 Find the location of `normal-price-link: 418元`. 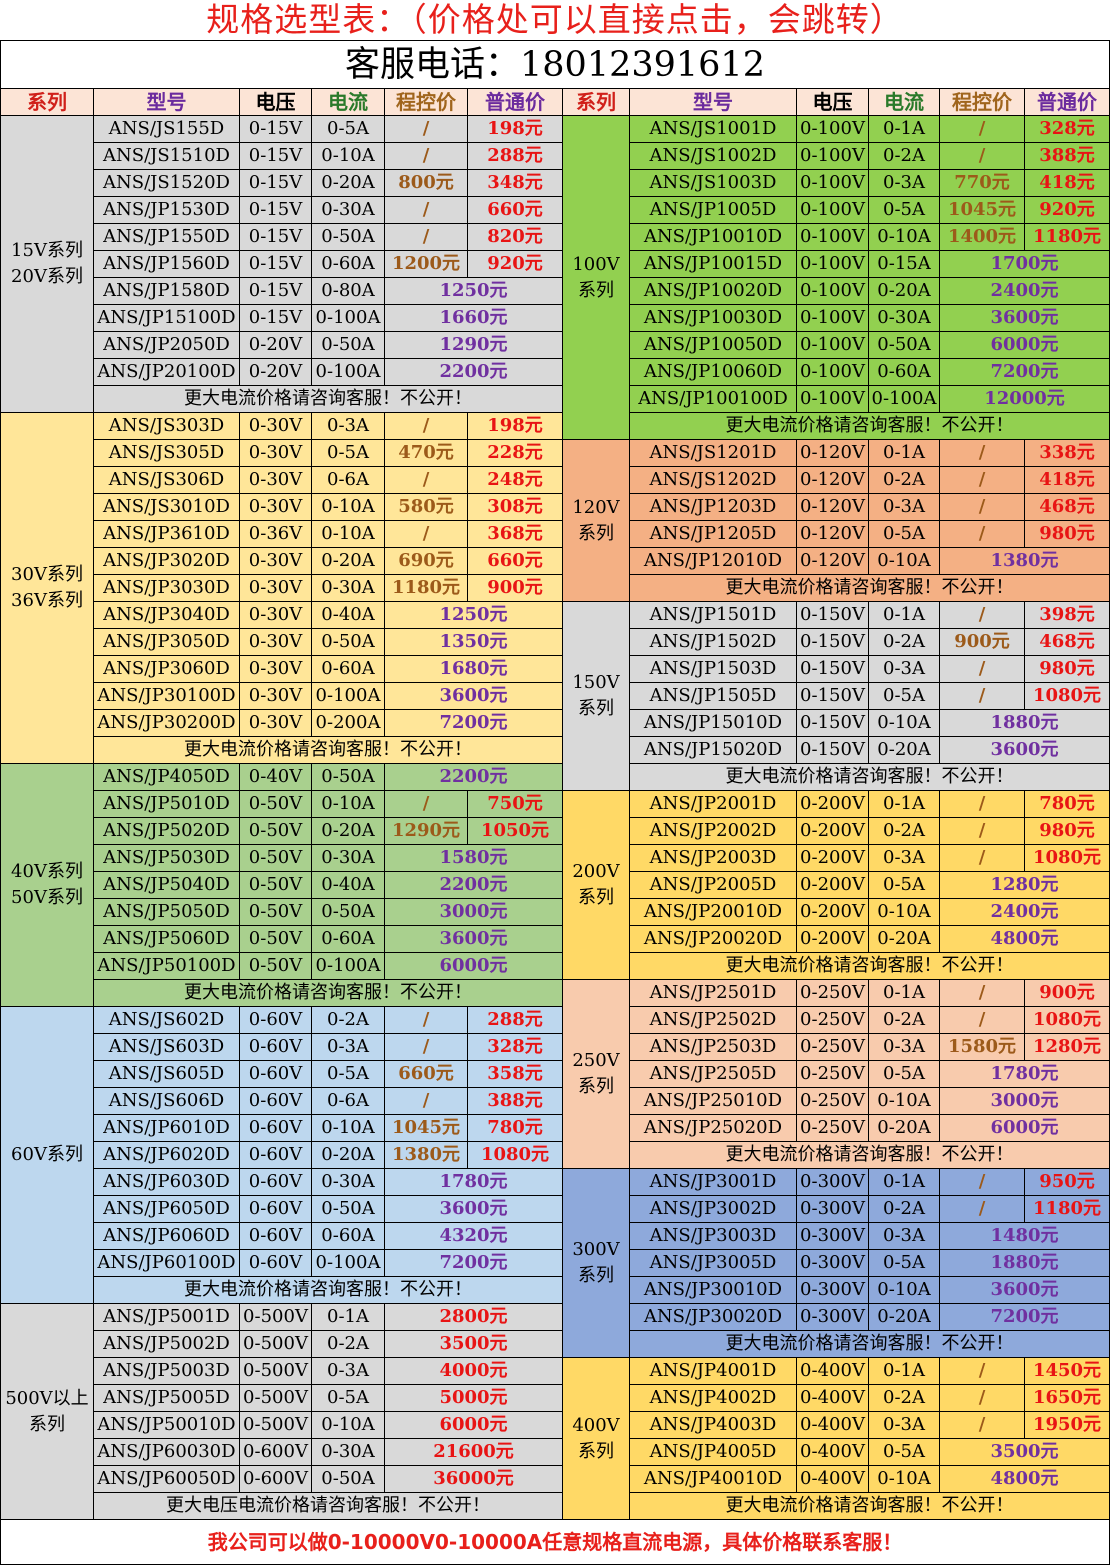

normal-price-link: 418元 is located at coordinates (1067, 183).